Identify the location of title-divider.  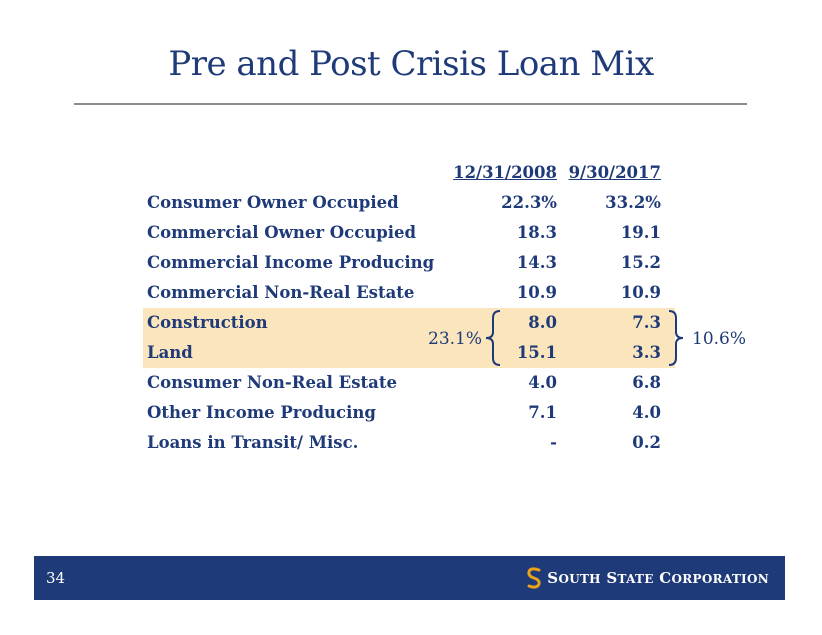
(410, 104).